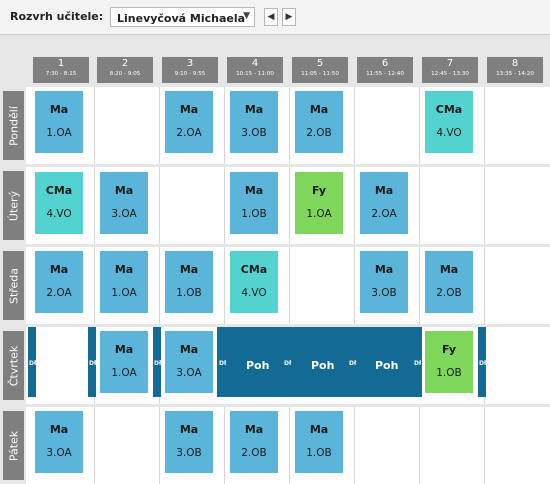 This screenshot has height=484, width=550. I want to click on chevron-right-icon: ▶, so click(289, 17).